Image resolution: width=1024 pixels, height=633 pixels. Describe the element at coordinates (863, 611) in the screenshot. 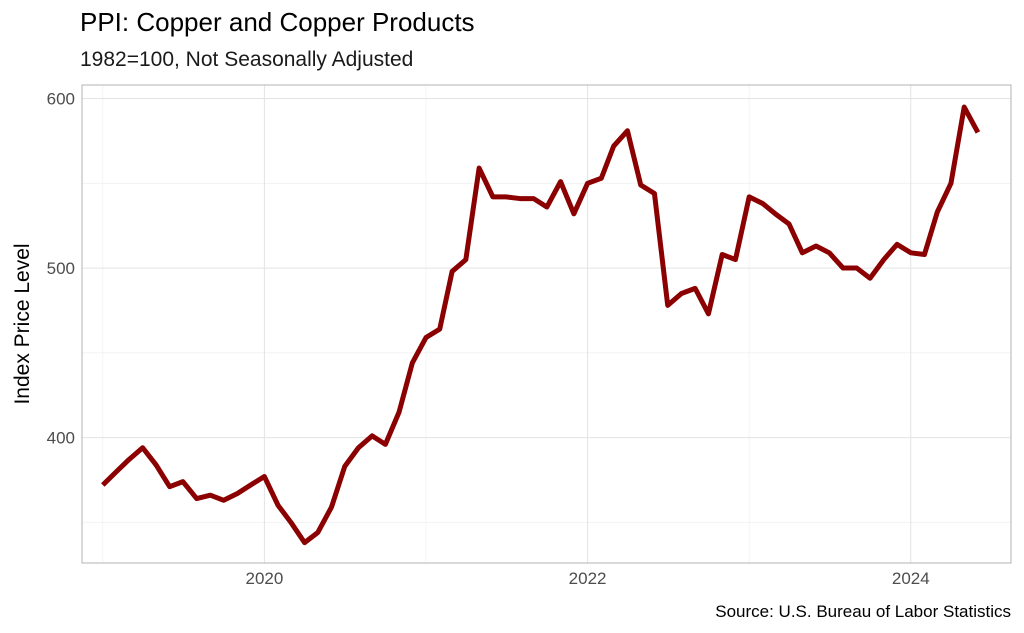

I see `chart-caption: Source: U.S. Bureau of Labor Statistics` at that location.